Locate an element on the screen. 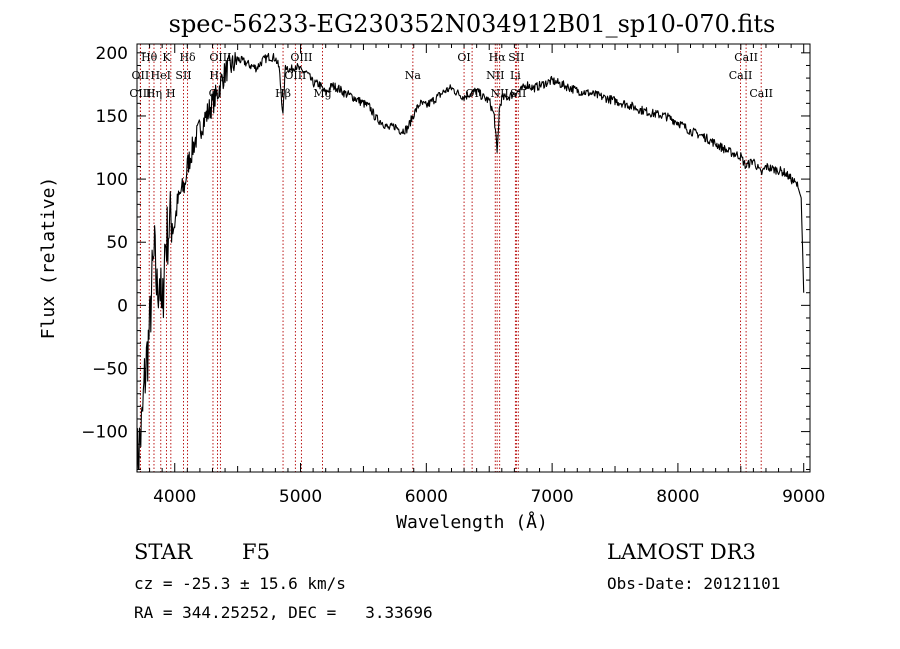 The image size is (900, 649). x-tick-label: 9000 is located at coordinates (803, 497).